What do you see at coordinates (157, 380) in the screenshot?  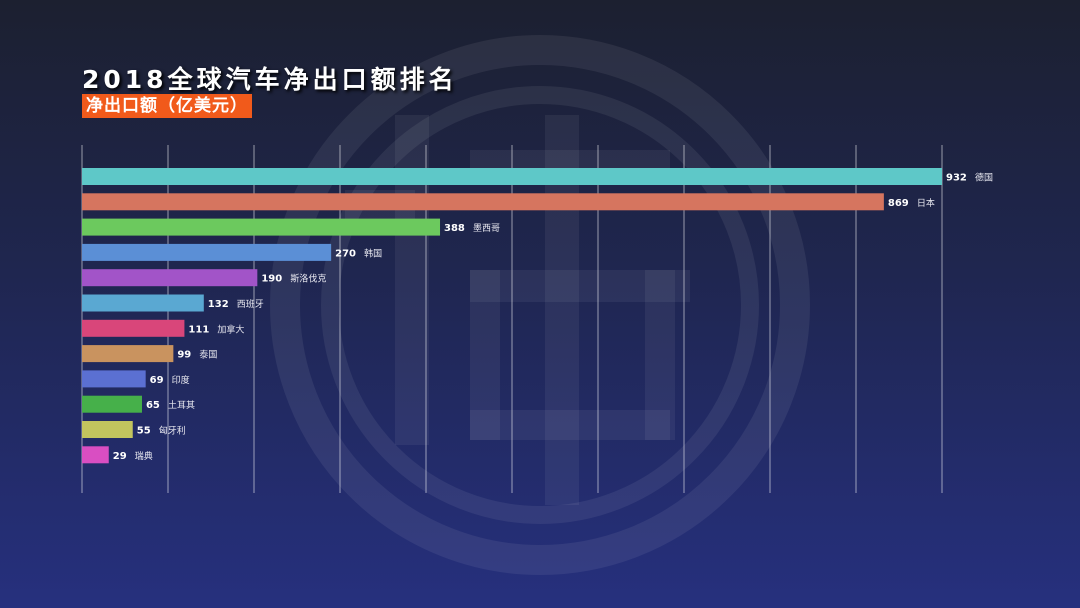 I see `bar-value-label: 69` at bounding box center [157, 380].